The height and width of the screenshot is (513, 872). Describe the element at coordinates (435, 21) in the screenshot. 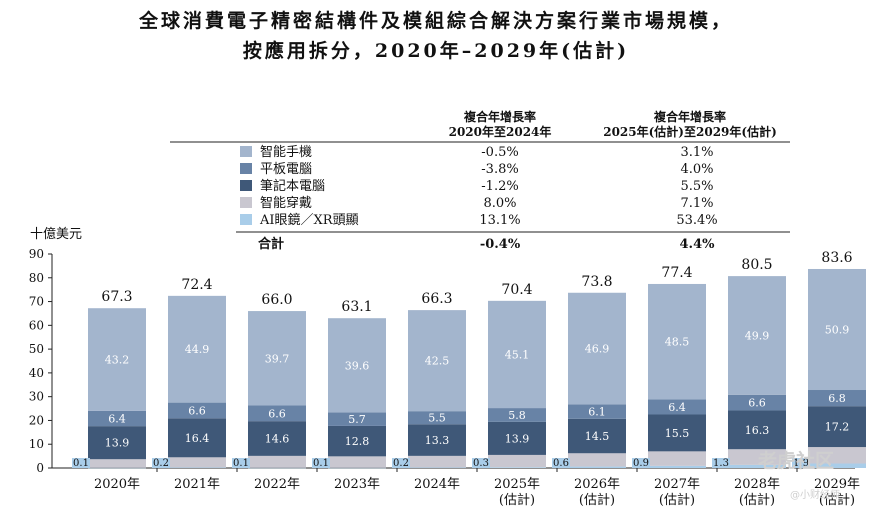

I see `chart-title-line-1: 全球消費電子精密結構件及模組綜合解決方案行業市場規模，` at that location.